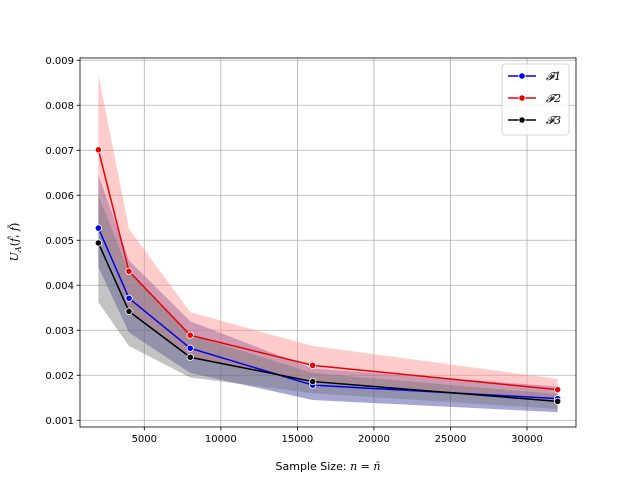 The image size is (640, 480). Describe the element at coordinates (59, 241) in the screenshot. I see `y-tick-label: 0.005` at that location.